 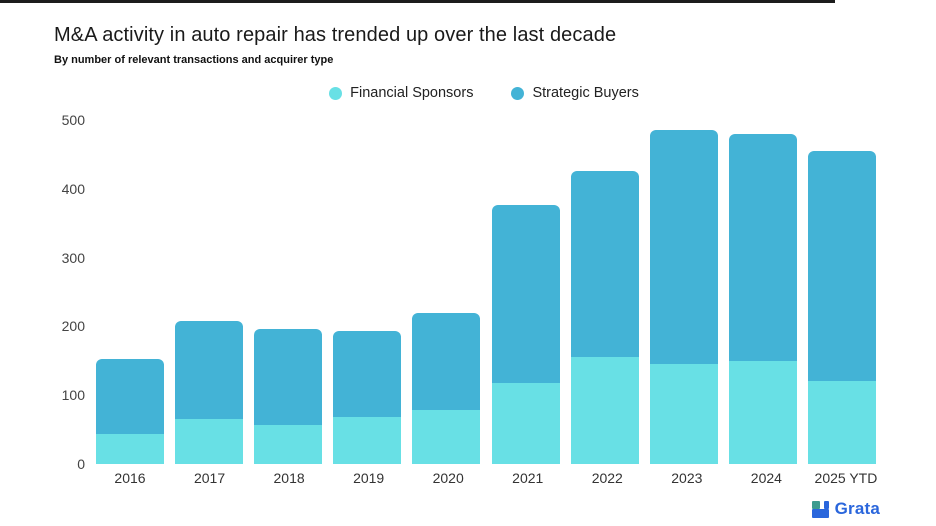 I want to click on legend-item-financial-sponsors: Financial Sponsors, so click(x=401, y=93).